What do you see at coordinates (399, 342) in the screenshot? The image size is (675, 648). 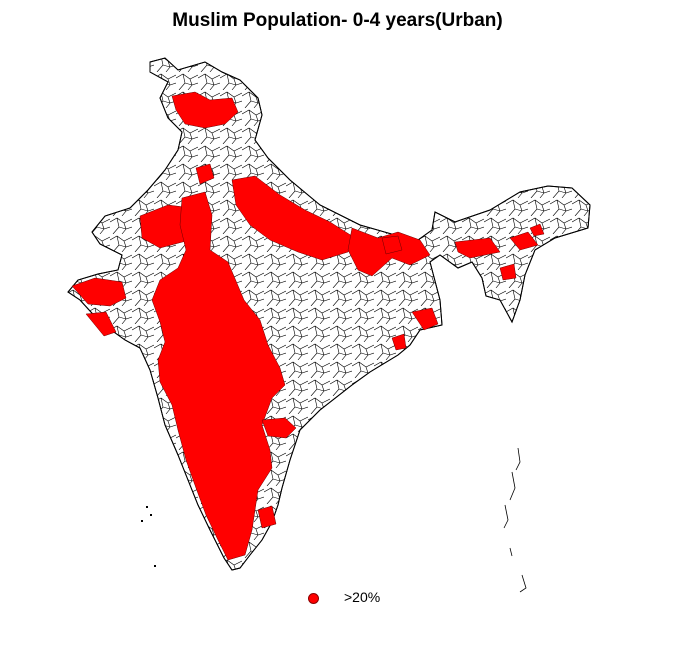 I see `district-region-odisha` at bounding box center [399, 342].